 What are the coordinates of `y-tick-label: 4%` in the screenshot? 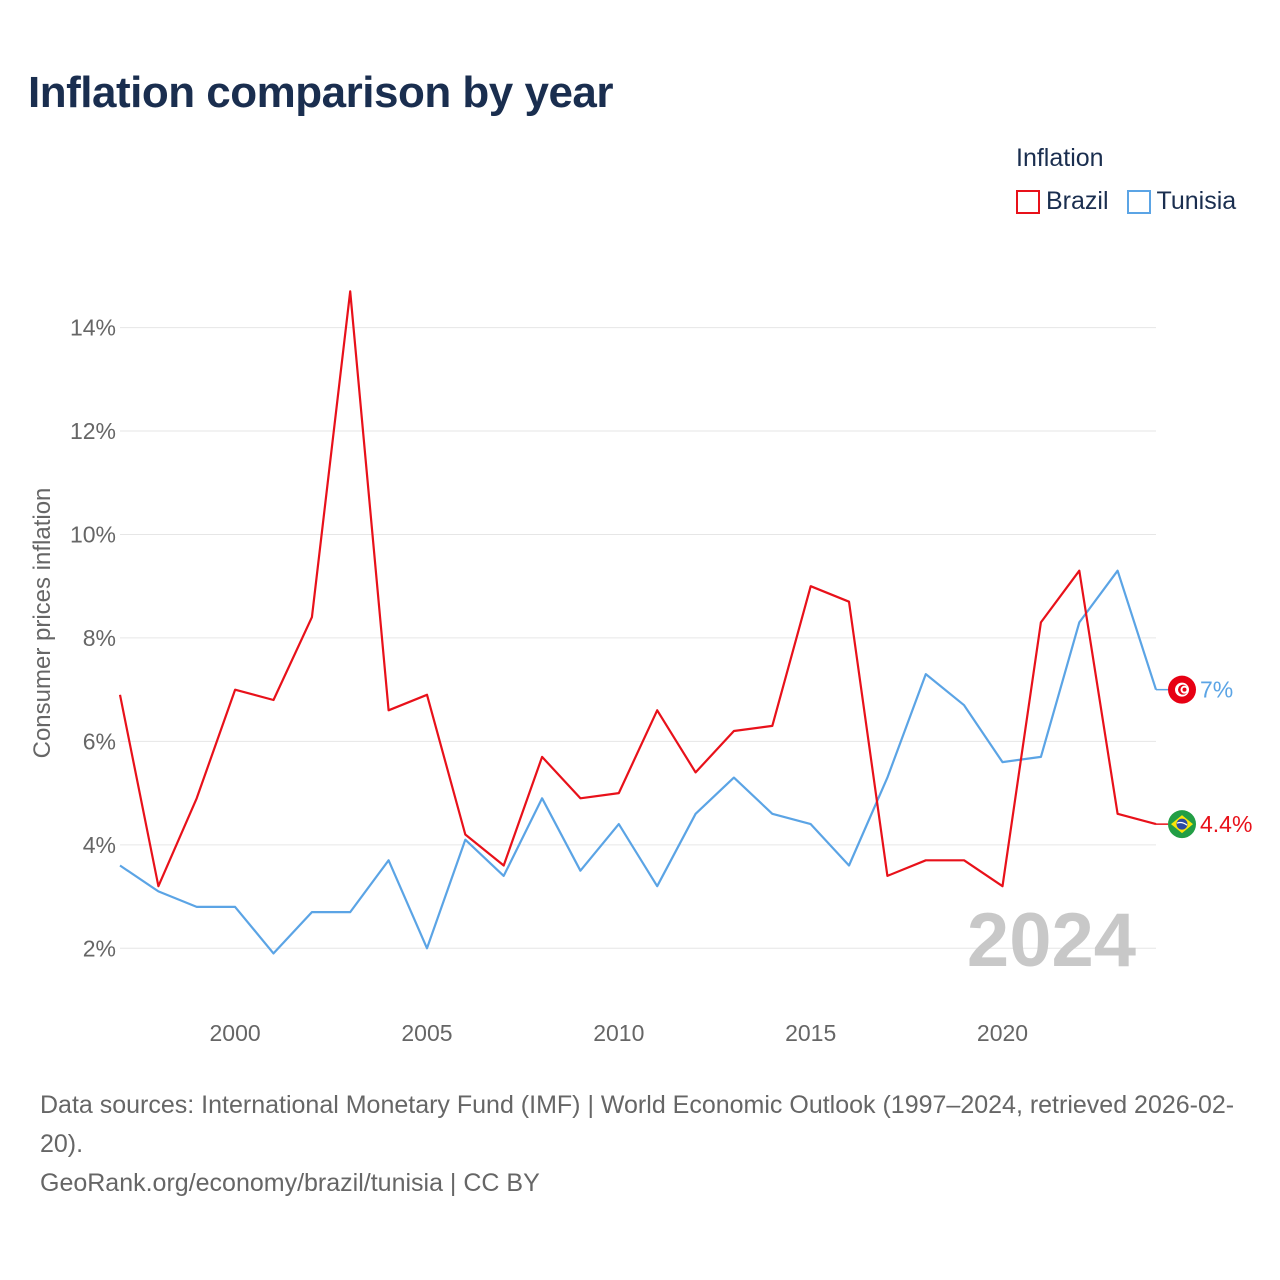 It's located at (99, 845).